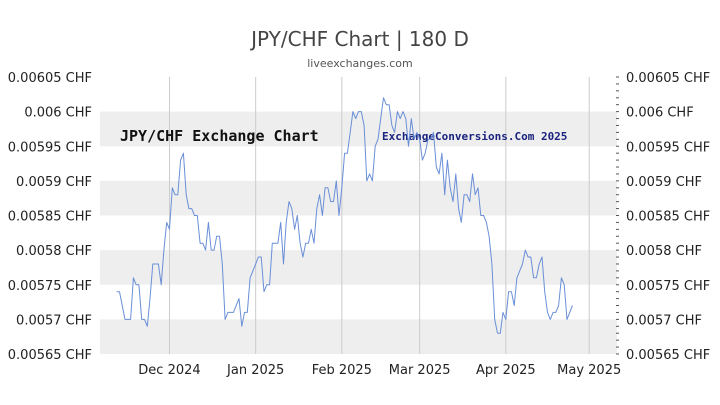 Image resolution: width=720 pixels, height=405 pixels. I want to click on x-tick-label: Apr 2025, so click(506, 370).